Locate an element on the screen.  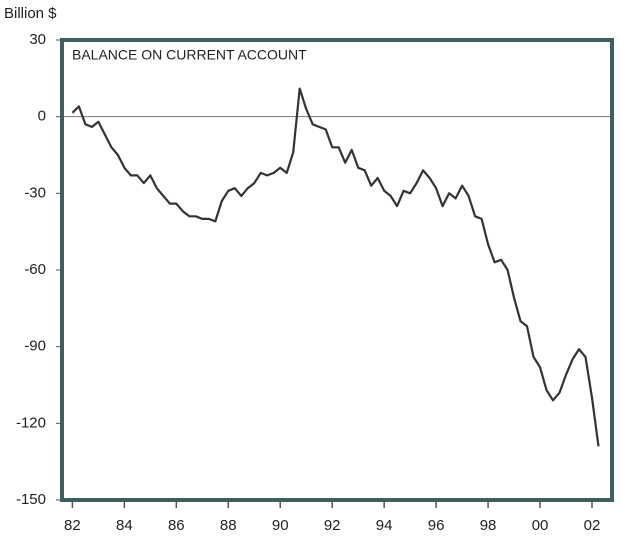
y-tick-label: -150 is located at coordinates (31, 499).